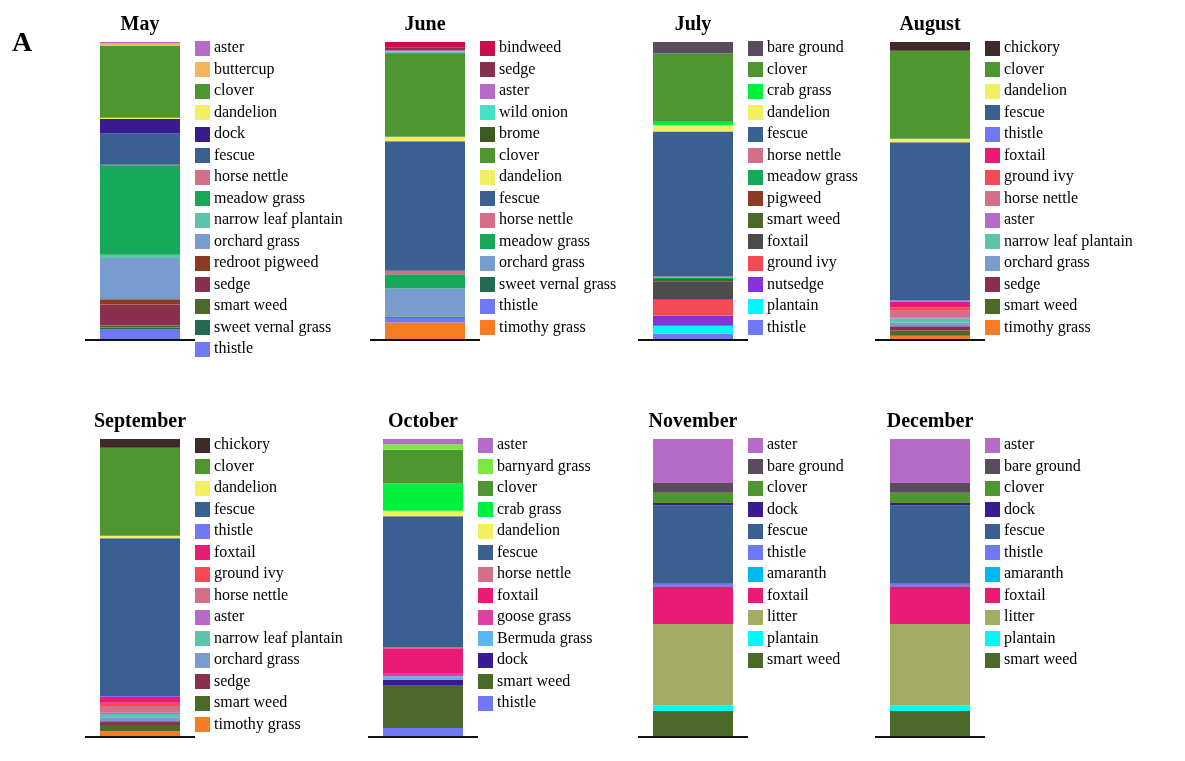 The image size is (1185, 761). I want to click on chart-title: September, so click(140, 421).